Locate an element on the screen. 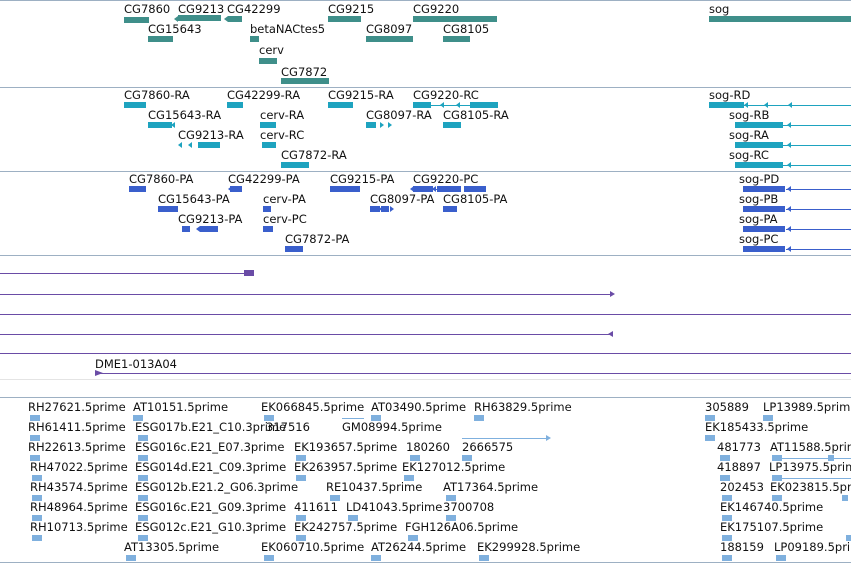 The width and height of the screenshot is (851, 563). est-label: 305889 is located at coordinates (727, 407).